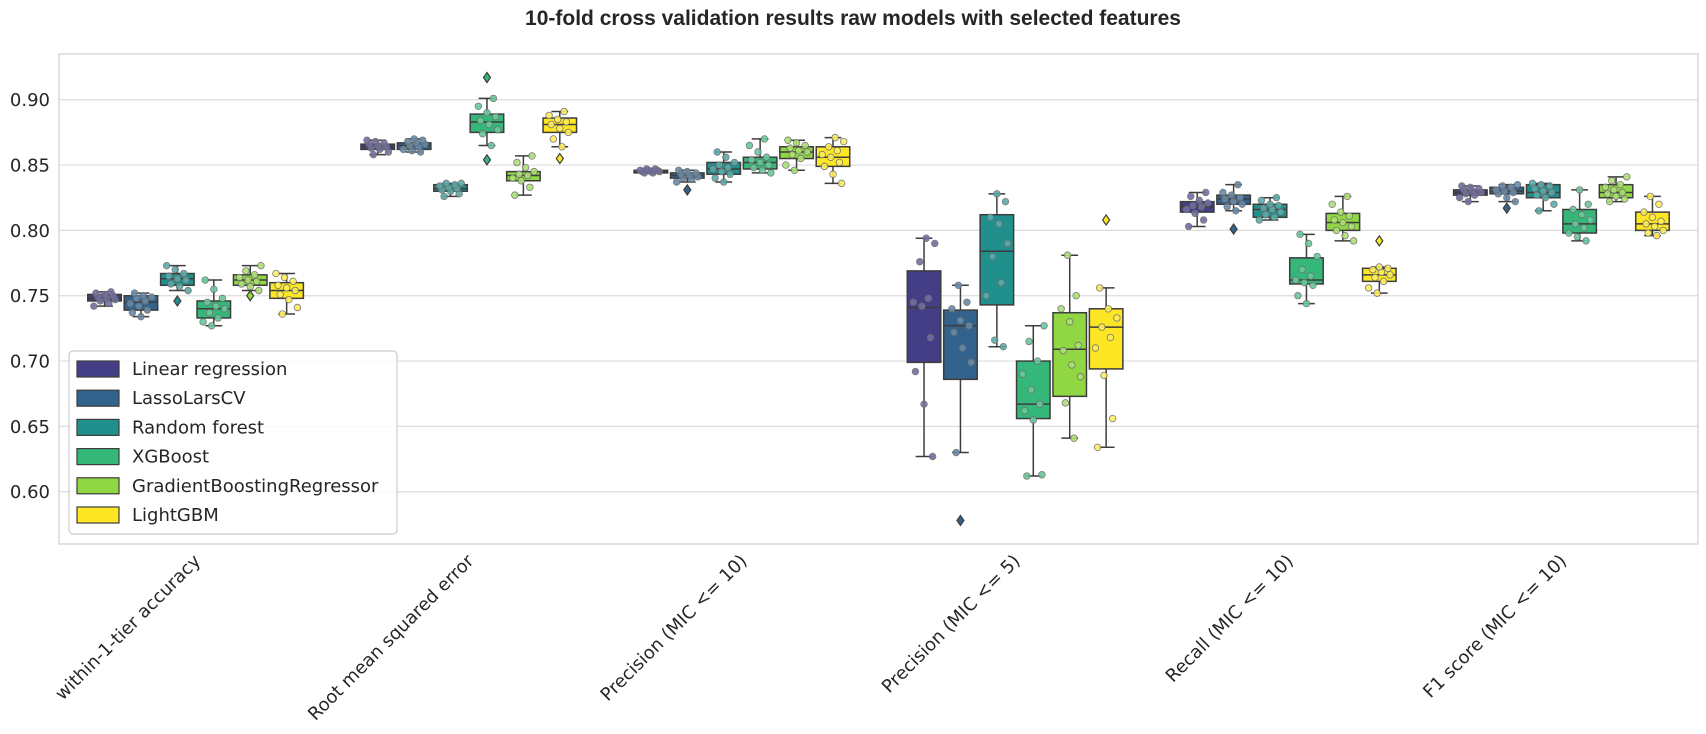 Image resolution: width=1706 pixels, height=734 pixels. What do you see at coordinates (233, 442) in the screenshot?
I see `legend-box` at bounding box center [233, 442].